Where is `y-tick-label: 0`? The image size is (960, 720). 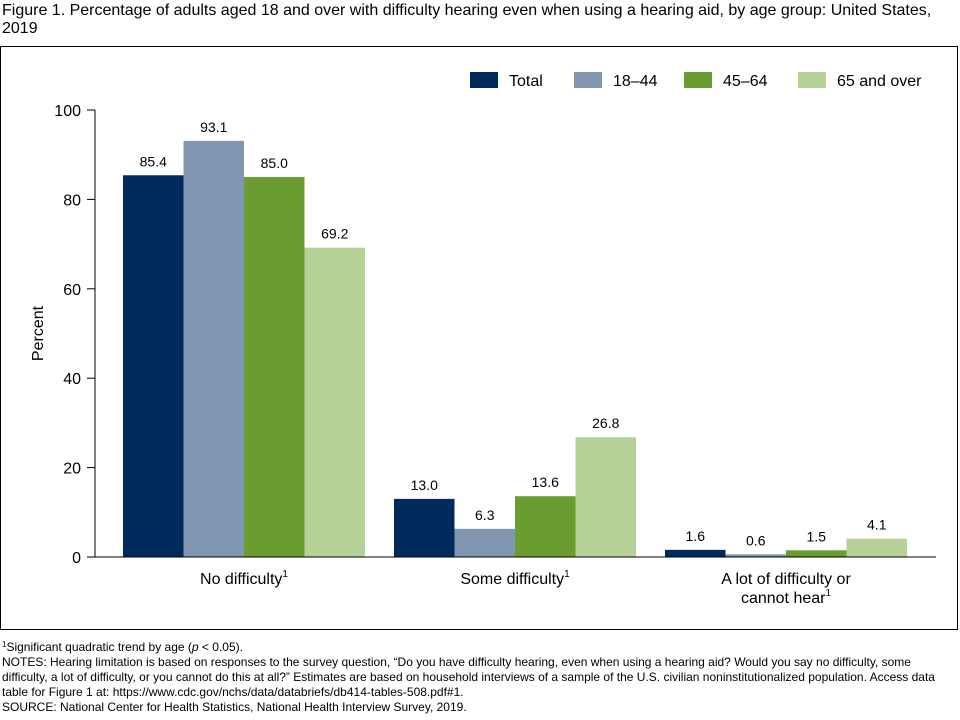 y-tick-label: 0 is located at coordinates (76, 558).